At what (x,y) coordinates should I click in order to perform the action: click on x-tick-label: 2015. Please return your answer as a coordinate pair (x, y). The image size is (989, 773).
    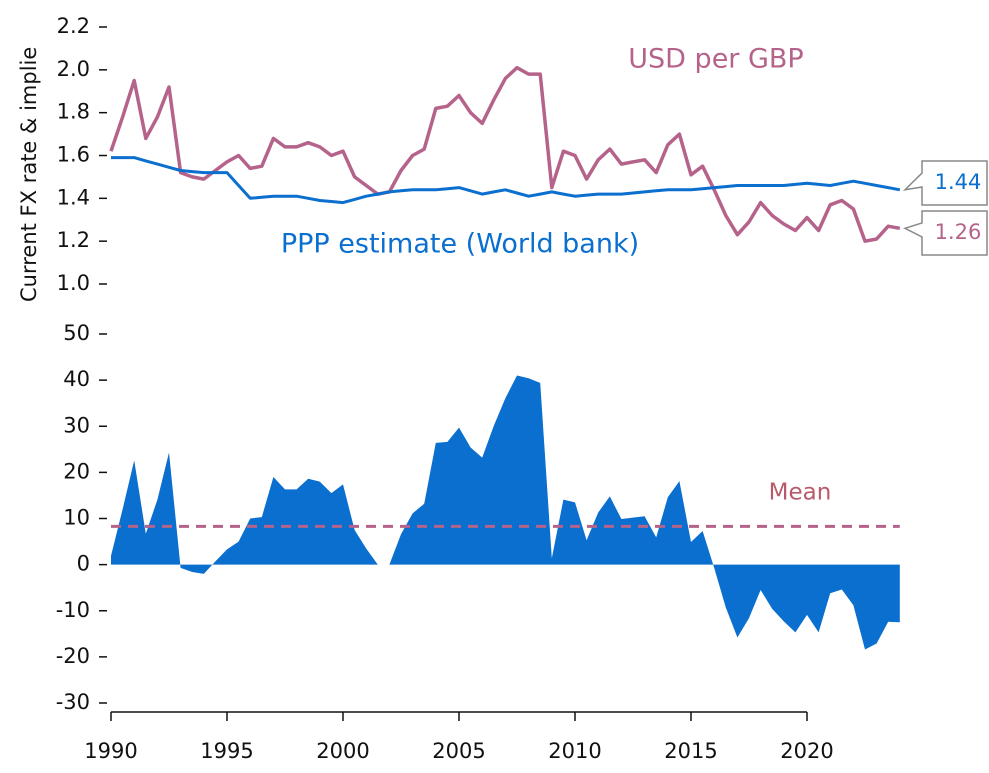
    Looking at the image, I should click on (690, 751).